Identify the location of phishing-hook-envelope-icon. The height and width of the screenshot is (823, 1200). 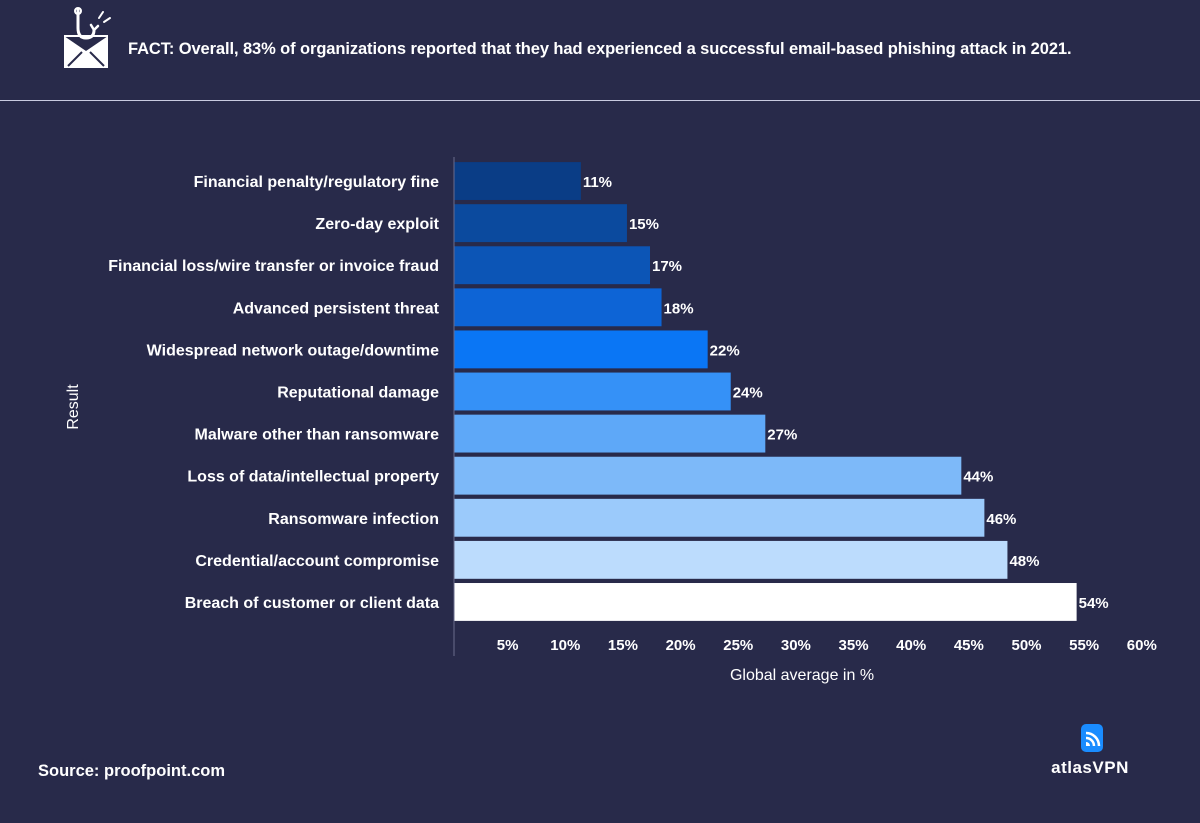
(87, 37).